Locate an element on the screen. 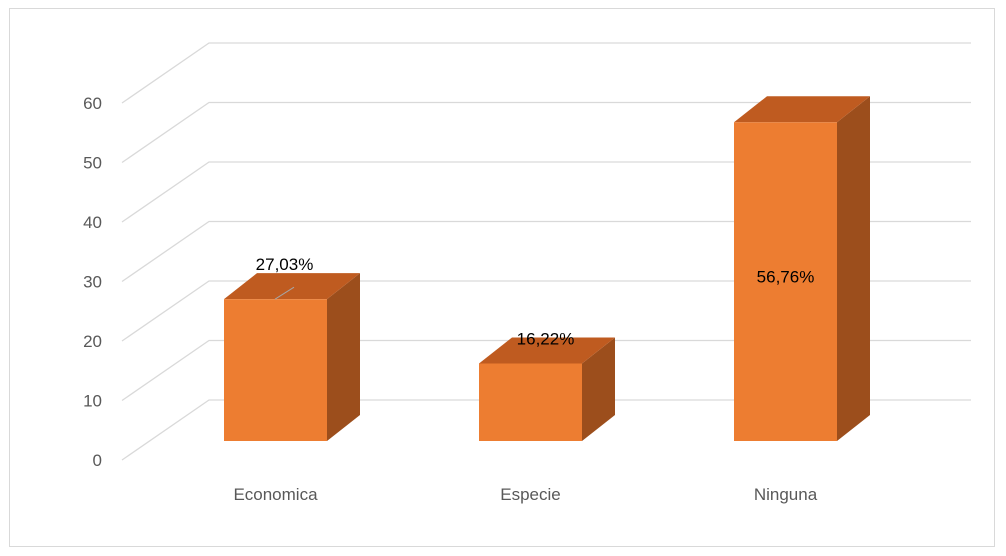 Image resolution: width=1006 pixels, height=556 pixels. y-axis-ticks: 0 10 20 30 40 50 60 is located at coordinates (92, 282).